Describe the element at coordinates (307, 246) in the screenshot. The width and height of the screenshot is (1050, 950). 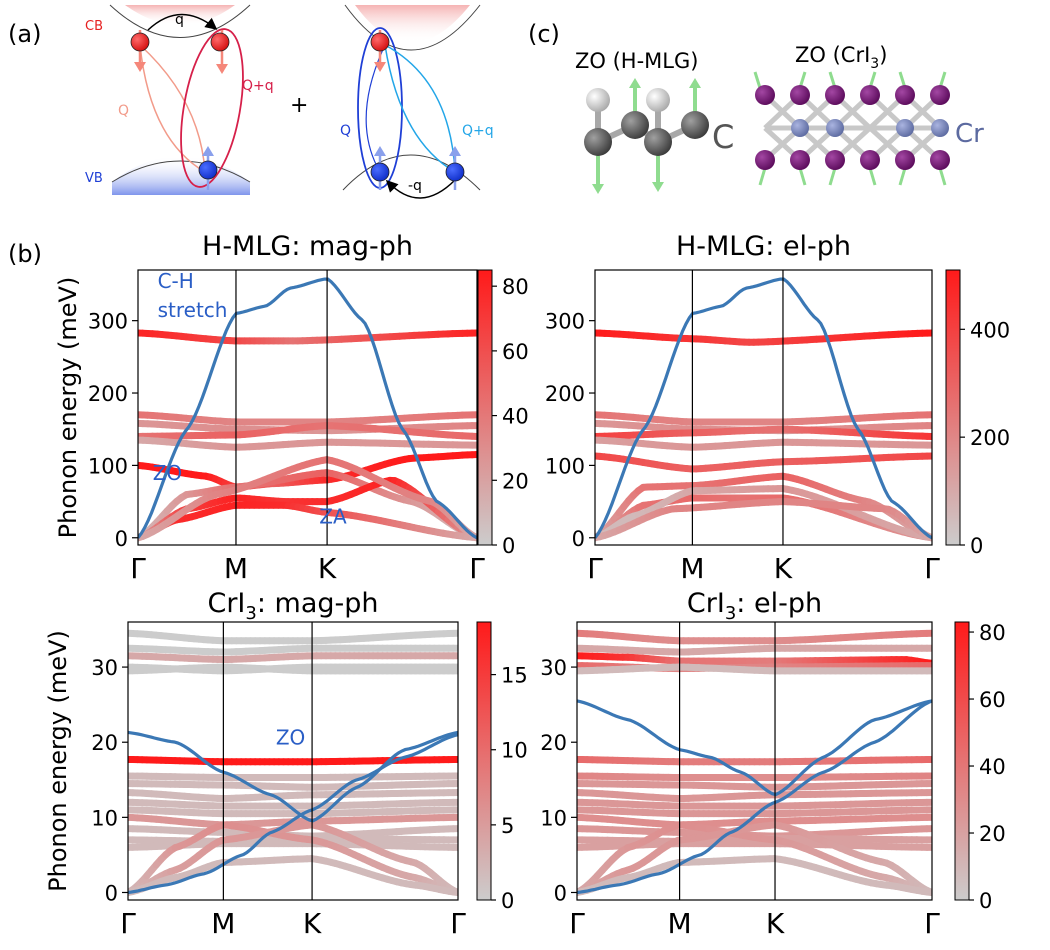
I see `chart-title: H-MLG: mag-ph` at that location.